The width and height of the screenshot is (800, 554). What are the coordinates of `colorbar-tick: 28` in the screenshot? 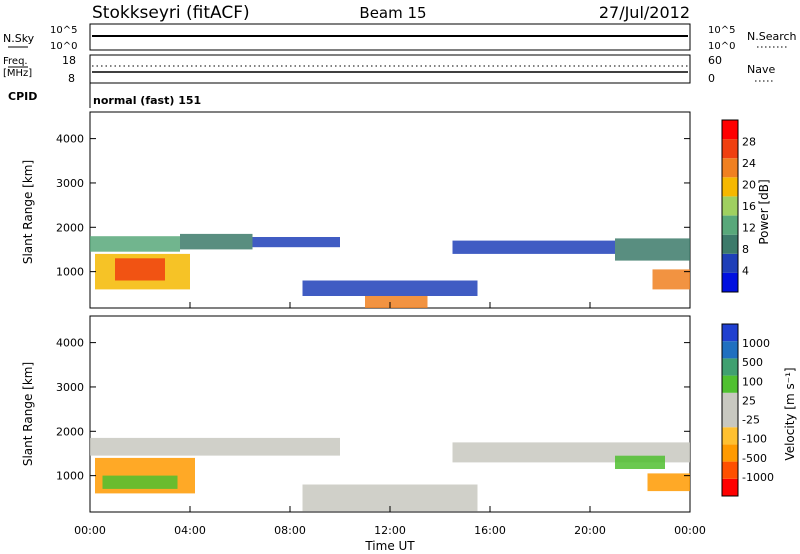 It's located at (749, 142).